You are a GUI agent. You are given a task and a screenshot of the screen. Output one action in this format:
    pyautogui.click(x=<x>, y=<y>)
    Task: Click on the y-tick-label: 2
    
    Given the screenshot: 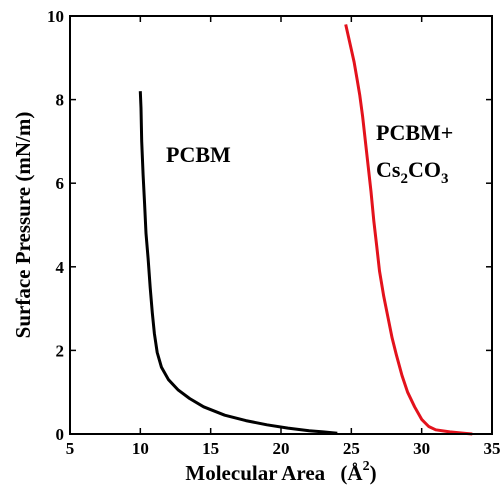 What is the action you would take?
    pyautogui.click(x=60, y=350)
    